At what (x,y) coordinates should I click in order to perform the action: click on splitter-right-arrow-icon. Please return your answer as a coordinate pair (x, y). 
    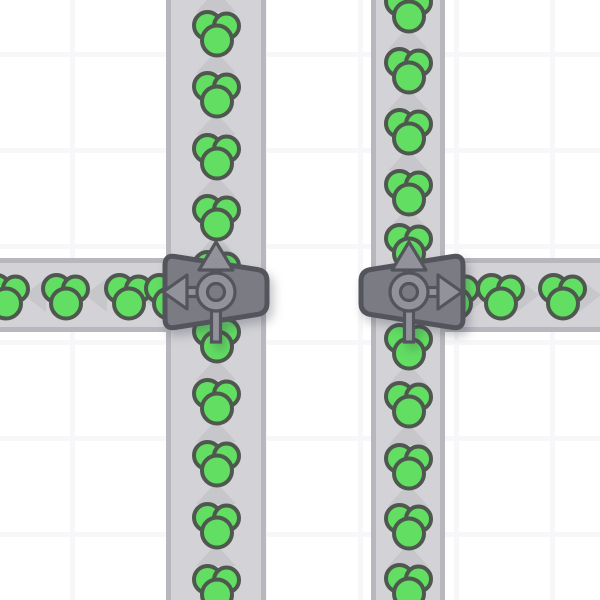
    Looking at the image, I should click on (450, 292).